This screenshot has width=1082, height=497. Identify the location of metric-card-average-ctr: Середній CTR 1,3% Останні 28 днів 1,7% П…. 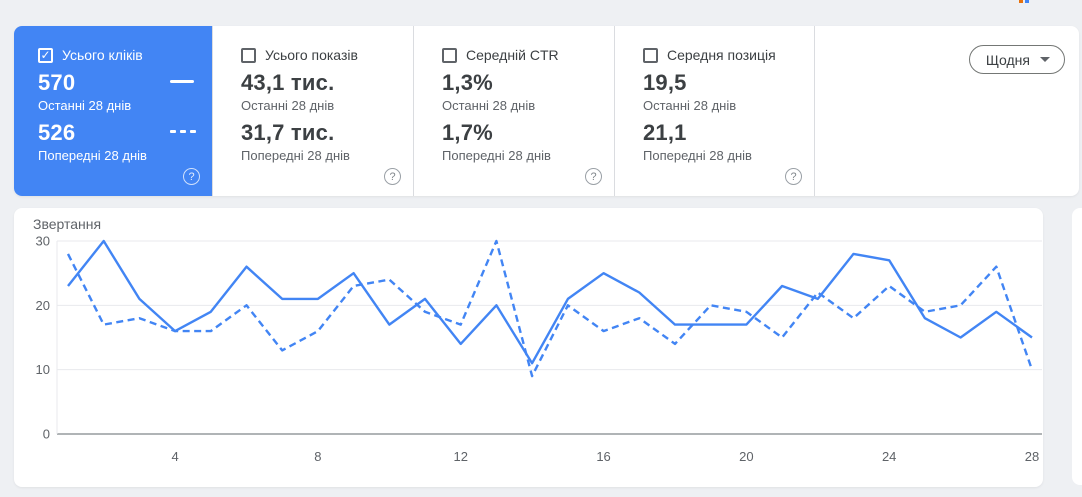
(513, 111).